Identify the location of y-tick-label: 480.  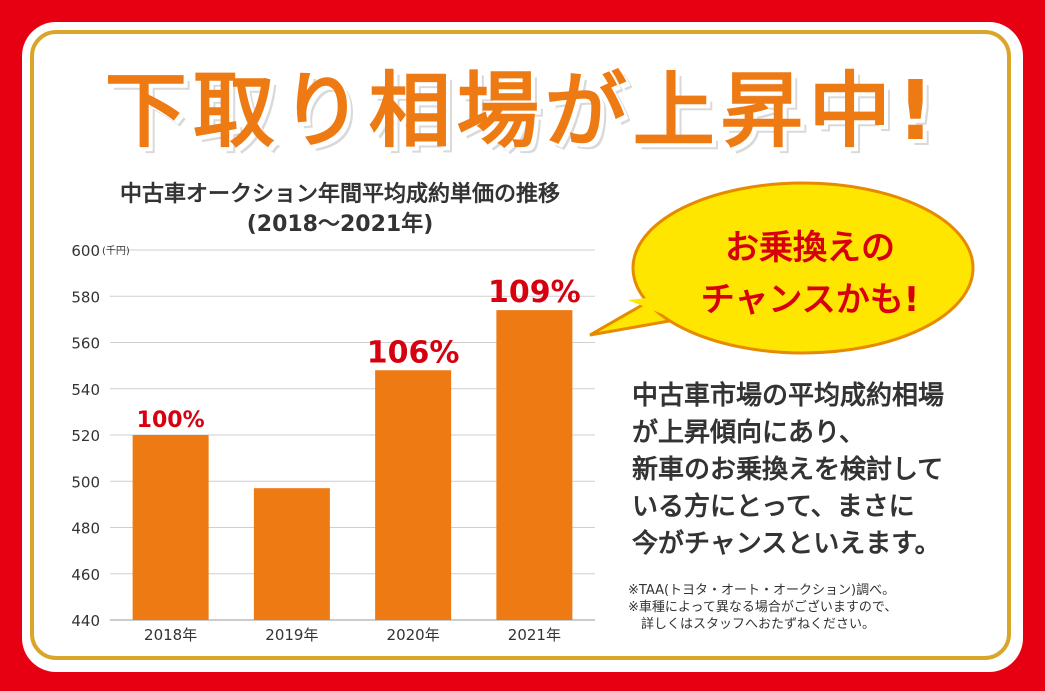
(85, 529).